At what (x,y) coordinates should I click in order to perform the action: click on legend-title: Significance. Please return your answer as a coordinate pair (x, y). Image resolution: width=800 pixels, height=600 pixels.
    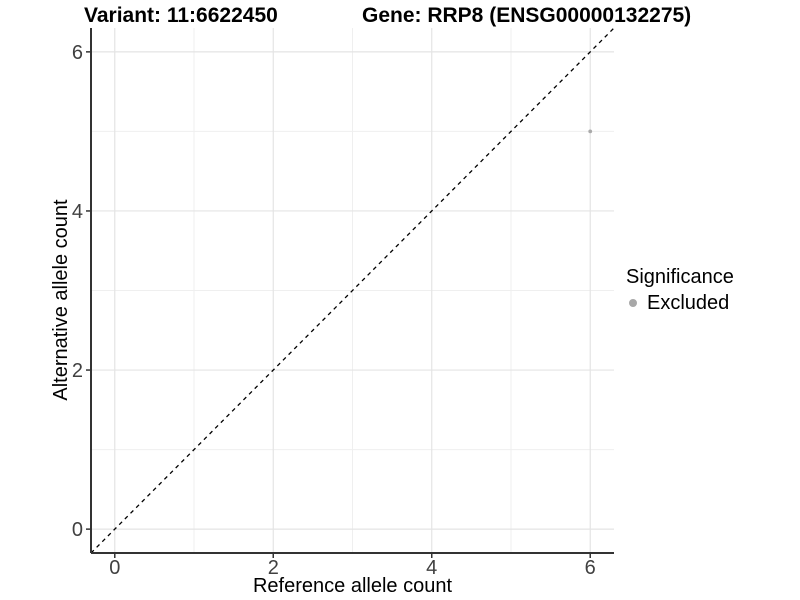
    Looking at the image, I should click on (680, 277).